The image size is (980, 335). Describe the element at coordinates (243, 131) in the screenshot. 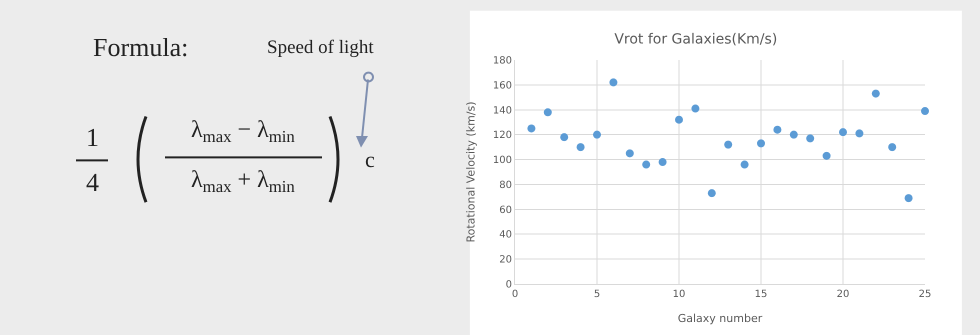

I see `text: λ$_{max}$ − λ$_{min}$` at that location.